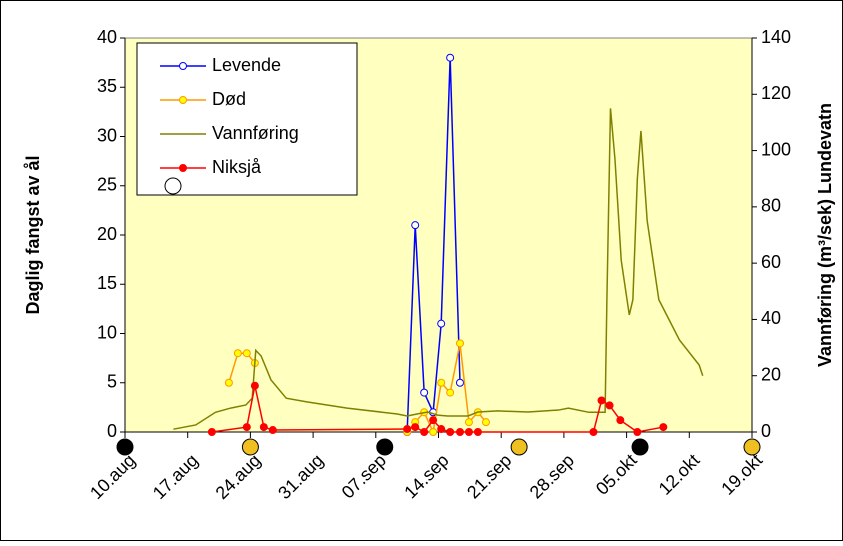 The height and width of the screenshot is (546, 843). Describe the element at coordinates (173, 186) in the screenshot. I see `legend-empty-marker` at that location.